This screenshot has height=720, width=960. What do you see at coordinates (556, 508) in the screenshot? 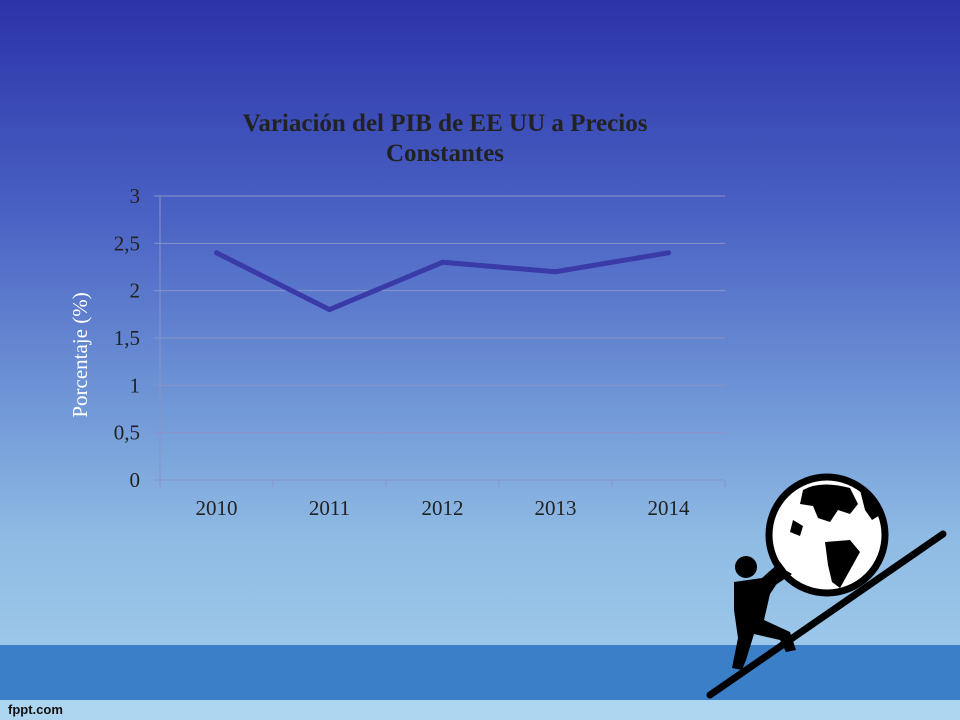
I see `x-tick-label: 2013` at bounding box center [556, 508].